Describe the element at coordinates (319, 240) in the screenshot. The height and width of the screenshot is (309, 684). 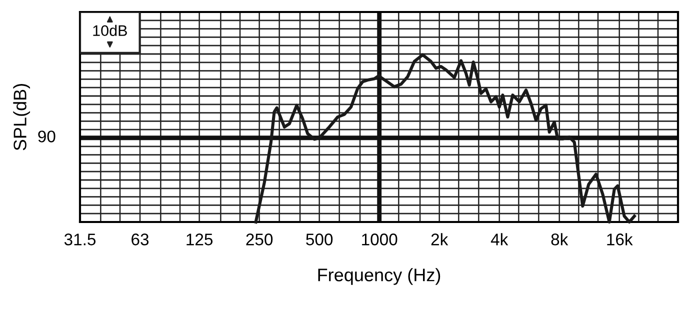
I see `x-tick-label: 500` at that location.